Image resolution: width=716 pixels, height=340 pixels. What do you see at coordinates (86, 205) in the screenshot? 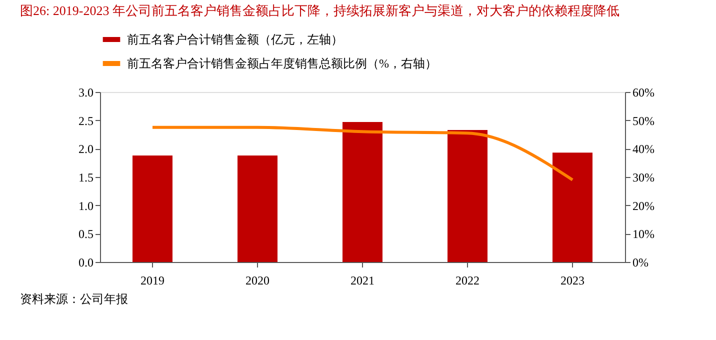
I see `y-tick-label: 1.0` at bounding box center [86, 205].